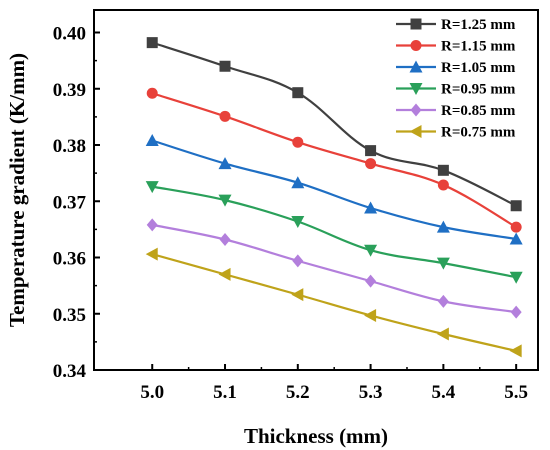  Describe the element at coordinates (478, 47) in the screenshot. I see `legend-label: R=1.15 mm` at that location.